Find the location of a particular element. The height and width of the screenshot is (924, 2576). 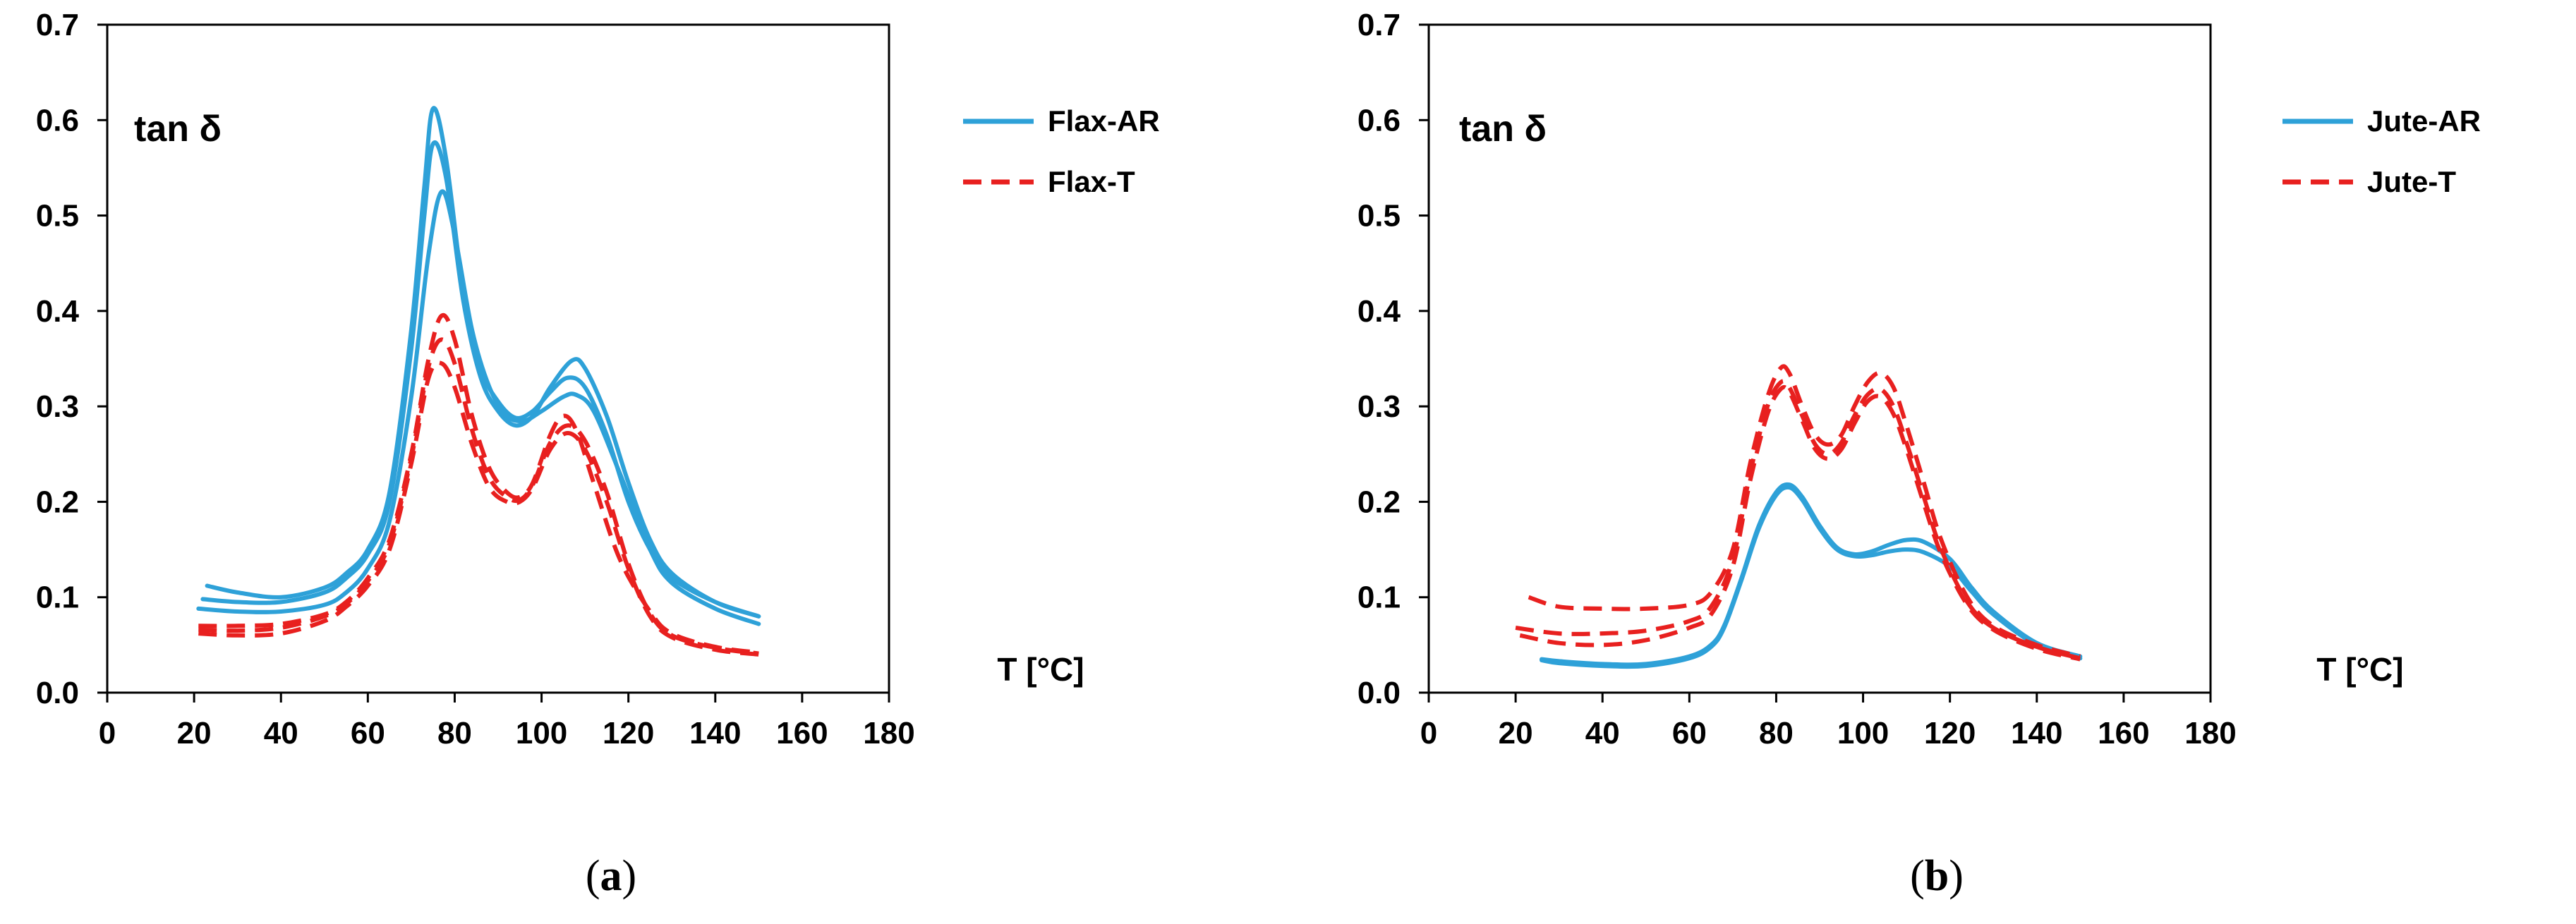

legend: Flax-AR Flax-T is located at coordinates (1061, 151).